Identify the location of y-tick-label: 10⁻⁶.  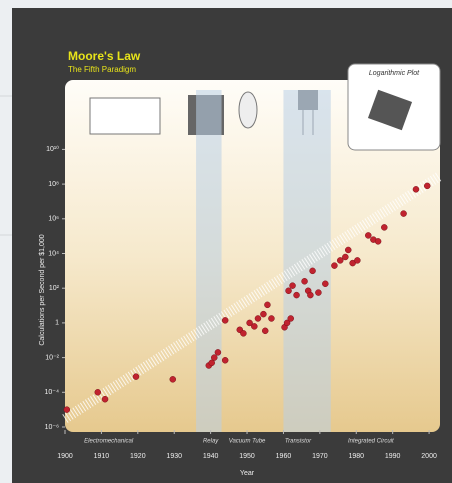
(52, 427).